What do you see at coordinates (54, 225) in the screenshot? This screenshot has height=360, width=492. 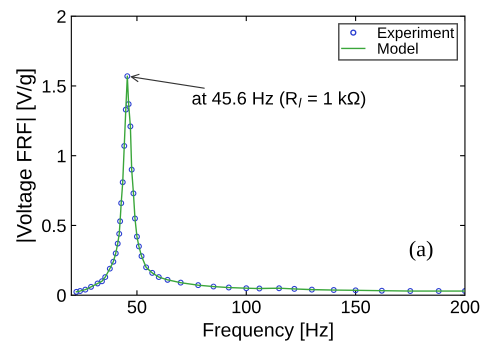 I see `y-tick-label: 0.5` at bounding box center [54, 225].